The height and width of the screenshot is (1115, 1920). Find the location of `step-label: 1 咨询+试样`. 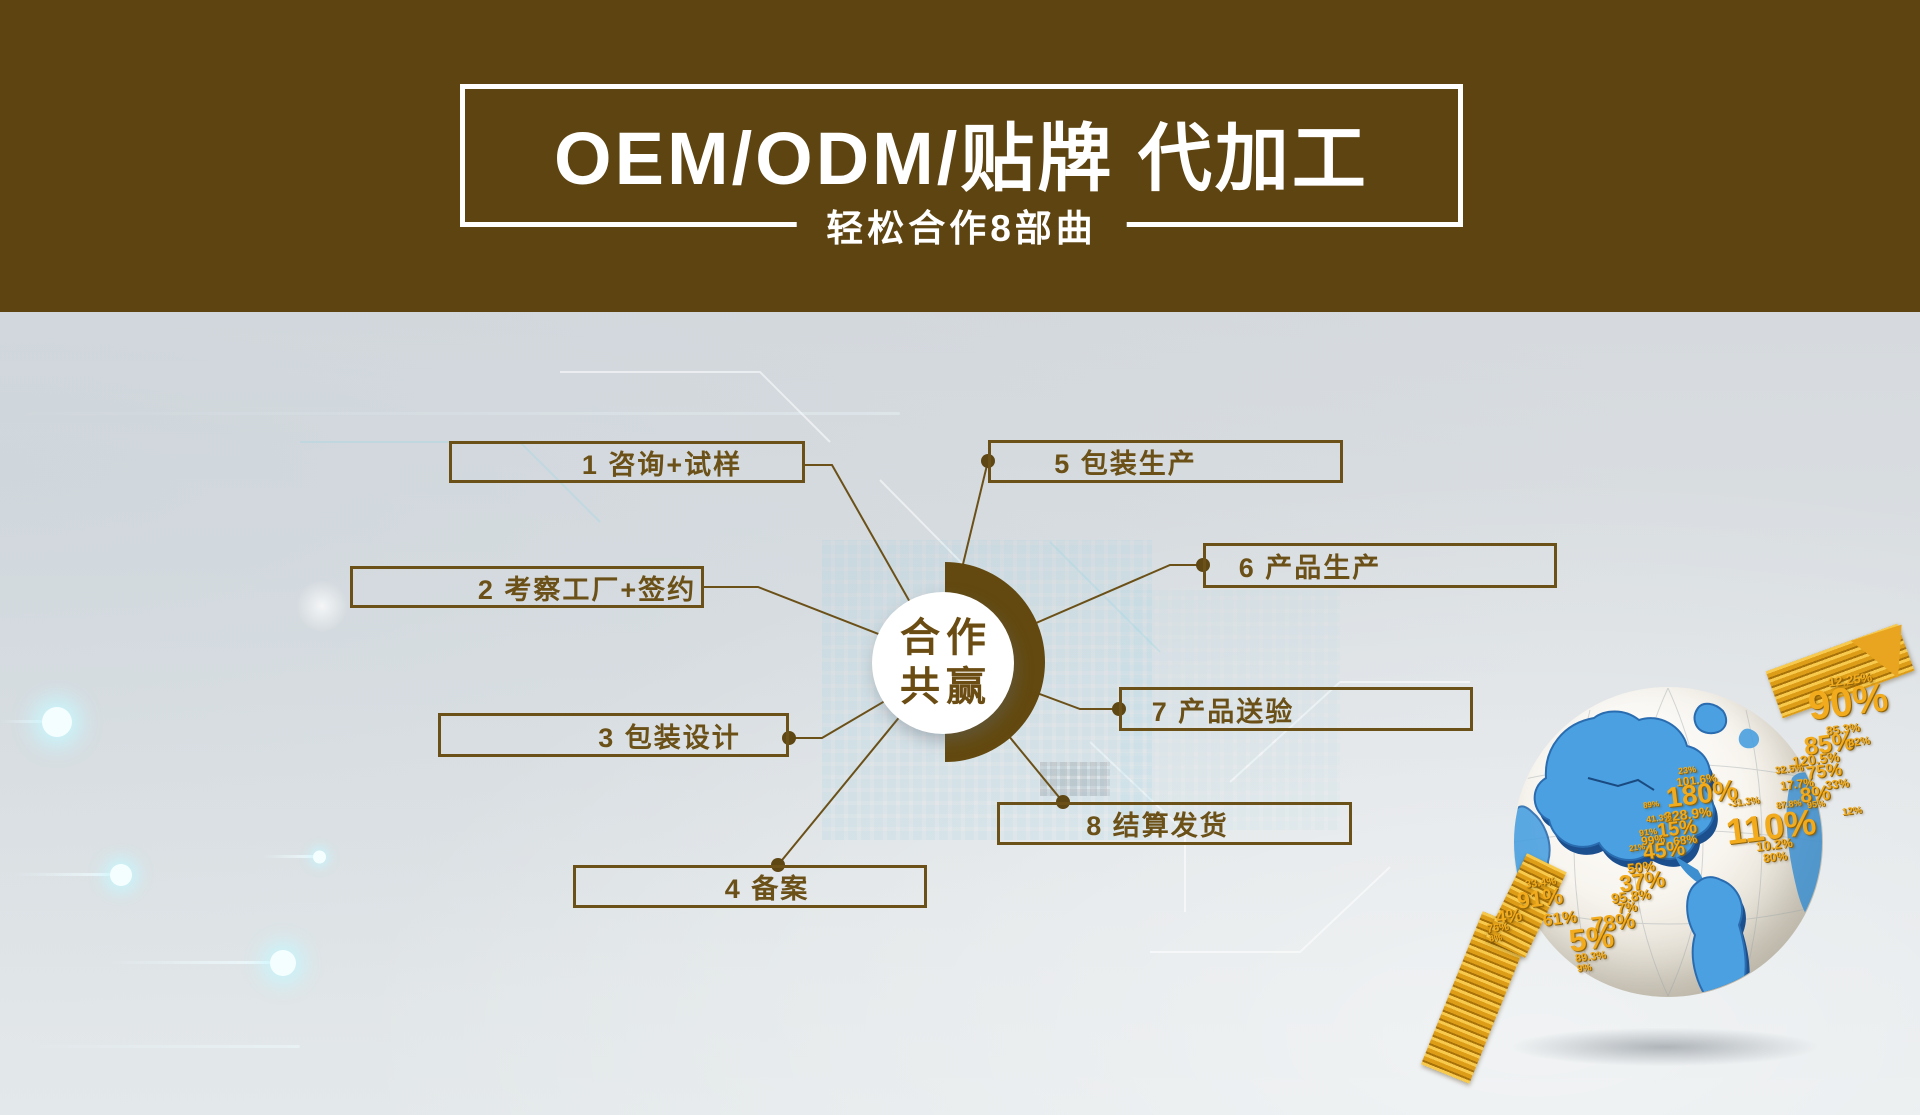

step-label: 1 咨询+试样 is located at coordinates (662, 464).